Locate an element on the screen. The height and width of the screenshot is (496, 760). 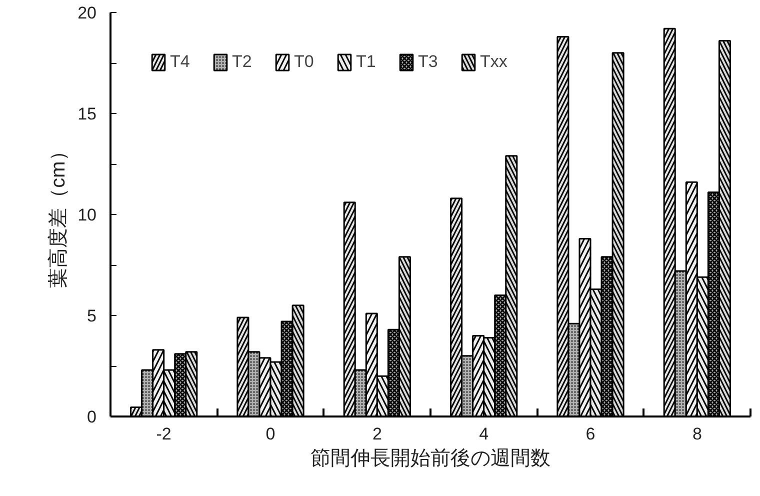
x-tick-label: 4 is located at coordinates (484, 434).